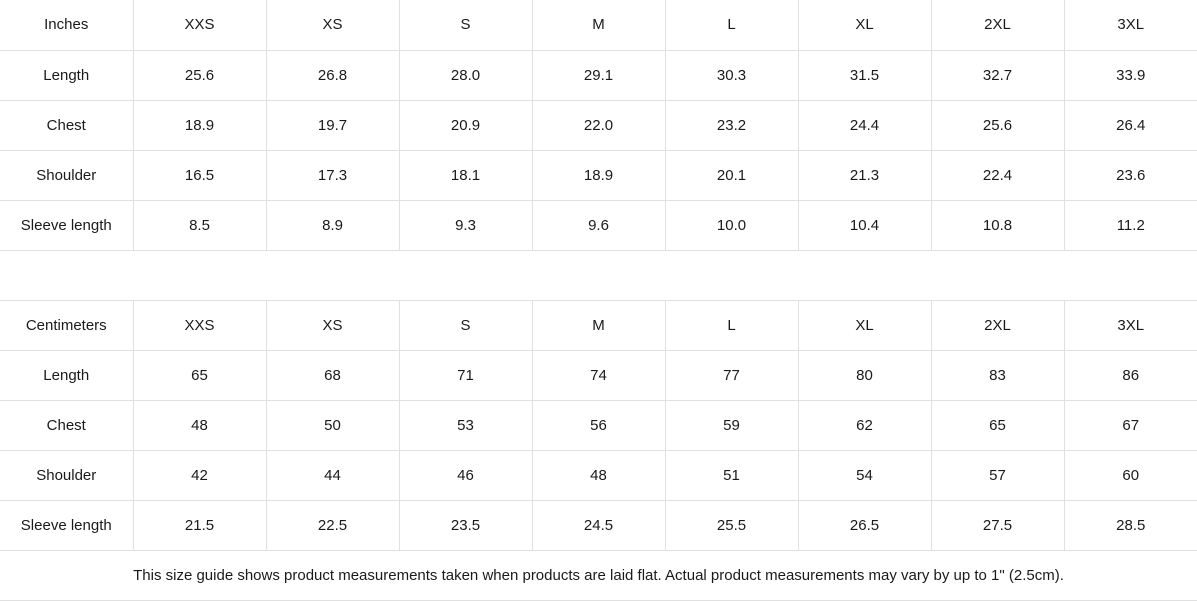 Image resolution: width=1197 pixels, height=601 pixels. Describe the element at coordinates (998, 225) in the screenshot. I see `measurement-value: 10.8` at that location.